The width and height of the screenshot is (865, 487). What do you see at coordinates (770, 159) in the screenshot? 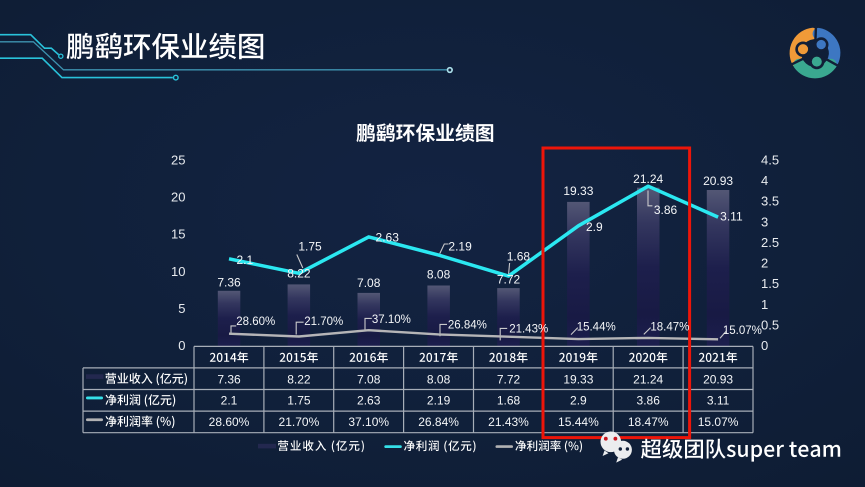
I see `svg-text: 4.5` at bounding box center [770, 159].